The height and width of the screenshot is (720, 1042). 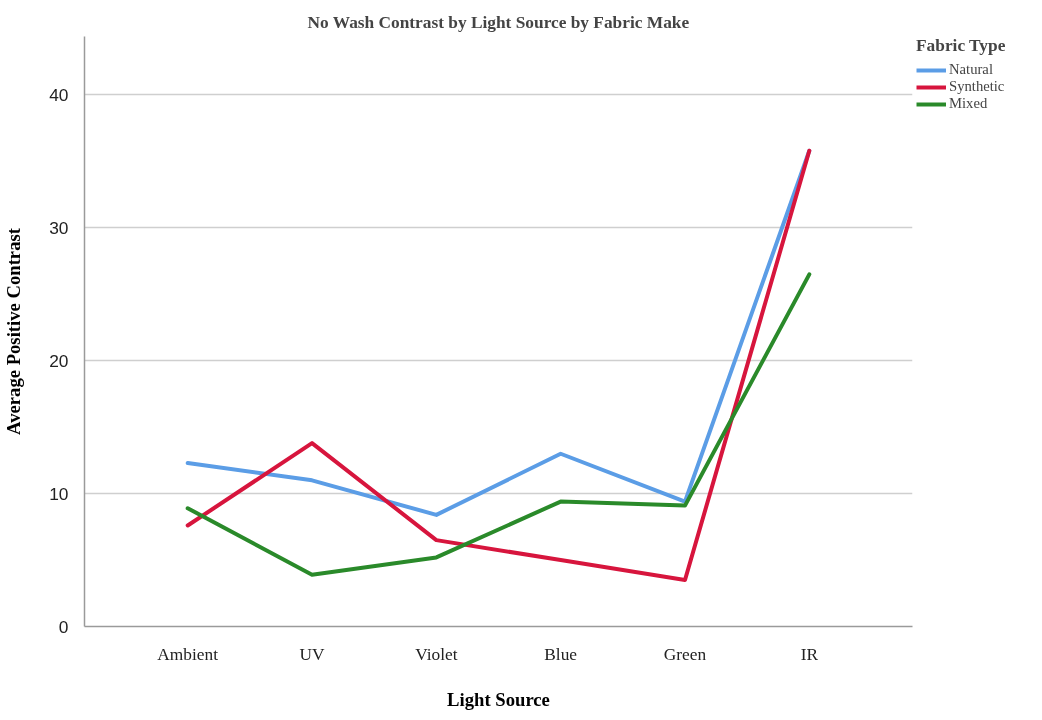 I want to click on y-tick-label: 10, so click(x=59, y=493).